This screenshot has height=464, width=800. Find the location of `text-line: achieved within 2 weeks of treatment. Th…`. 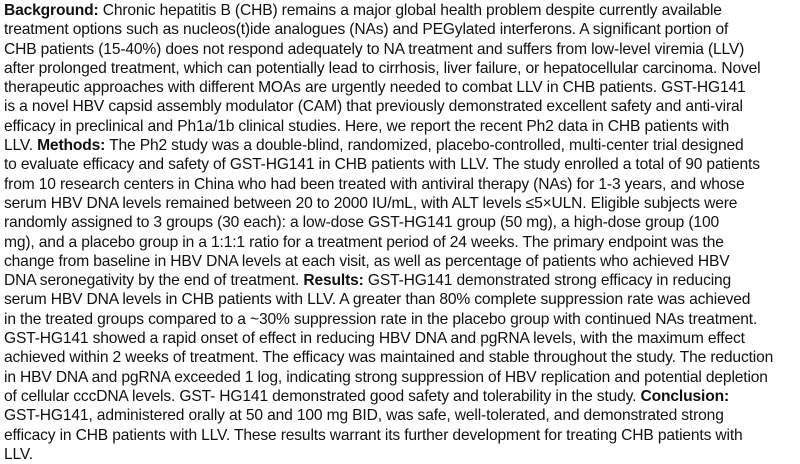

text-line: achieved within 2 weeks of treatment. Th… is located at coordinates (388, 357).